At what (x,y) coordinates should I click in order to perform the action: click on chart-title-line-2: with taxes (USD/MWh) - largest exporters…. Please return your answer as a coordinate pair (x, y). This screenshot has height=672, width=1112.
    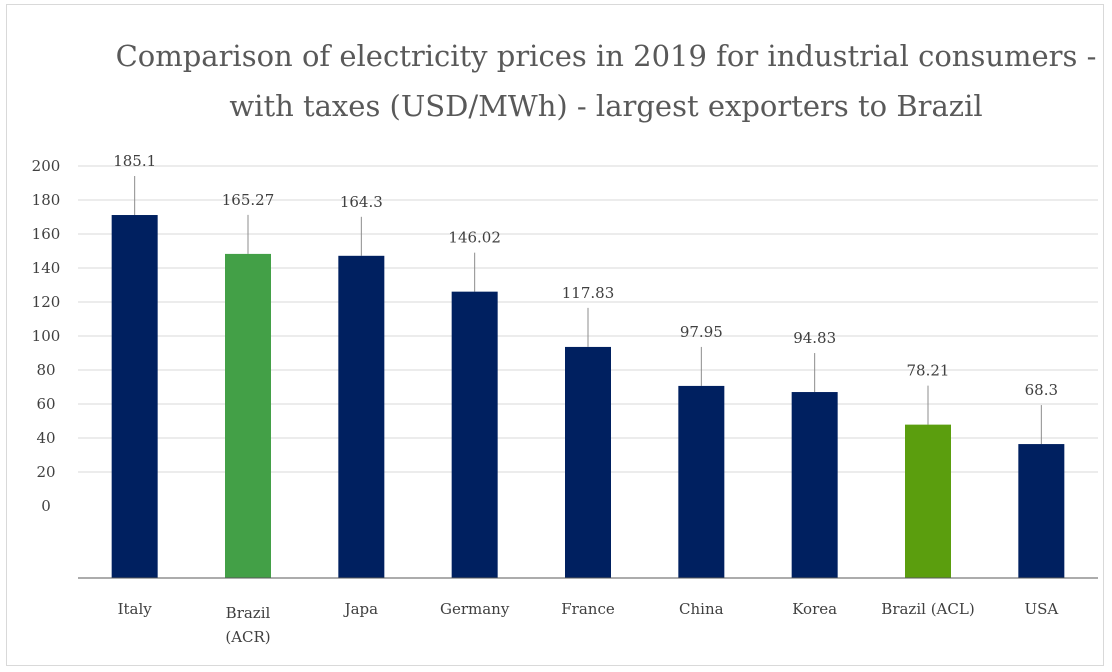
    Looking at the image, I should click on (605, 106).